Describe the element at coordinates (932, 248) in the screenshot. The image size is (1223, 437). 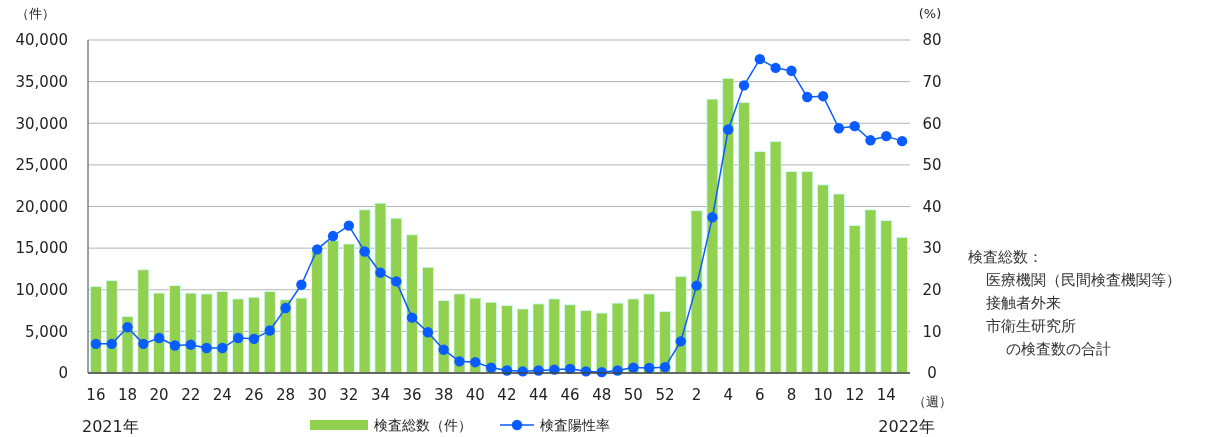
I see `y2-tick-label: 30` at that location.